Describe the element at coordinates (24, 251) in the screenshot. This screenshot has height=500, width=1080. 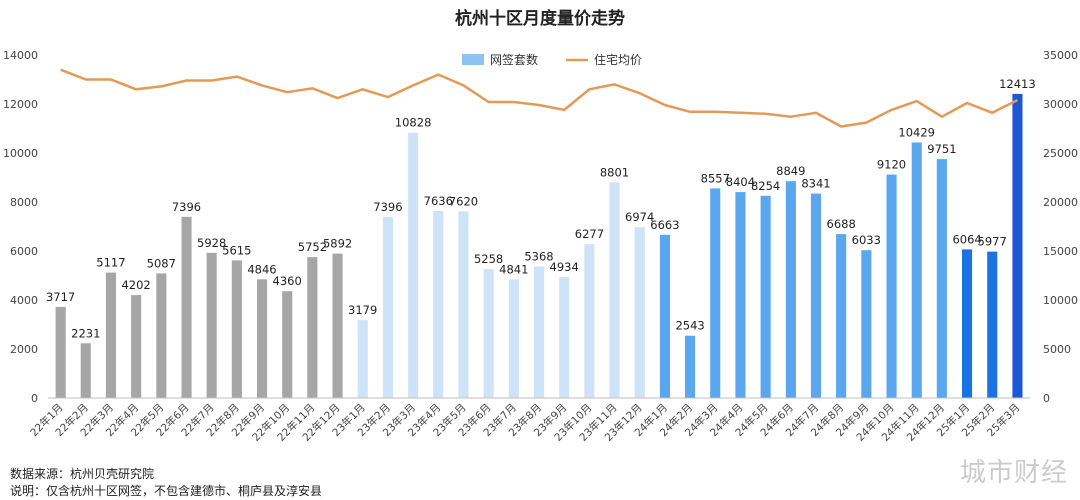
I see `left-axis-tick: 6000` at that location.